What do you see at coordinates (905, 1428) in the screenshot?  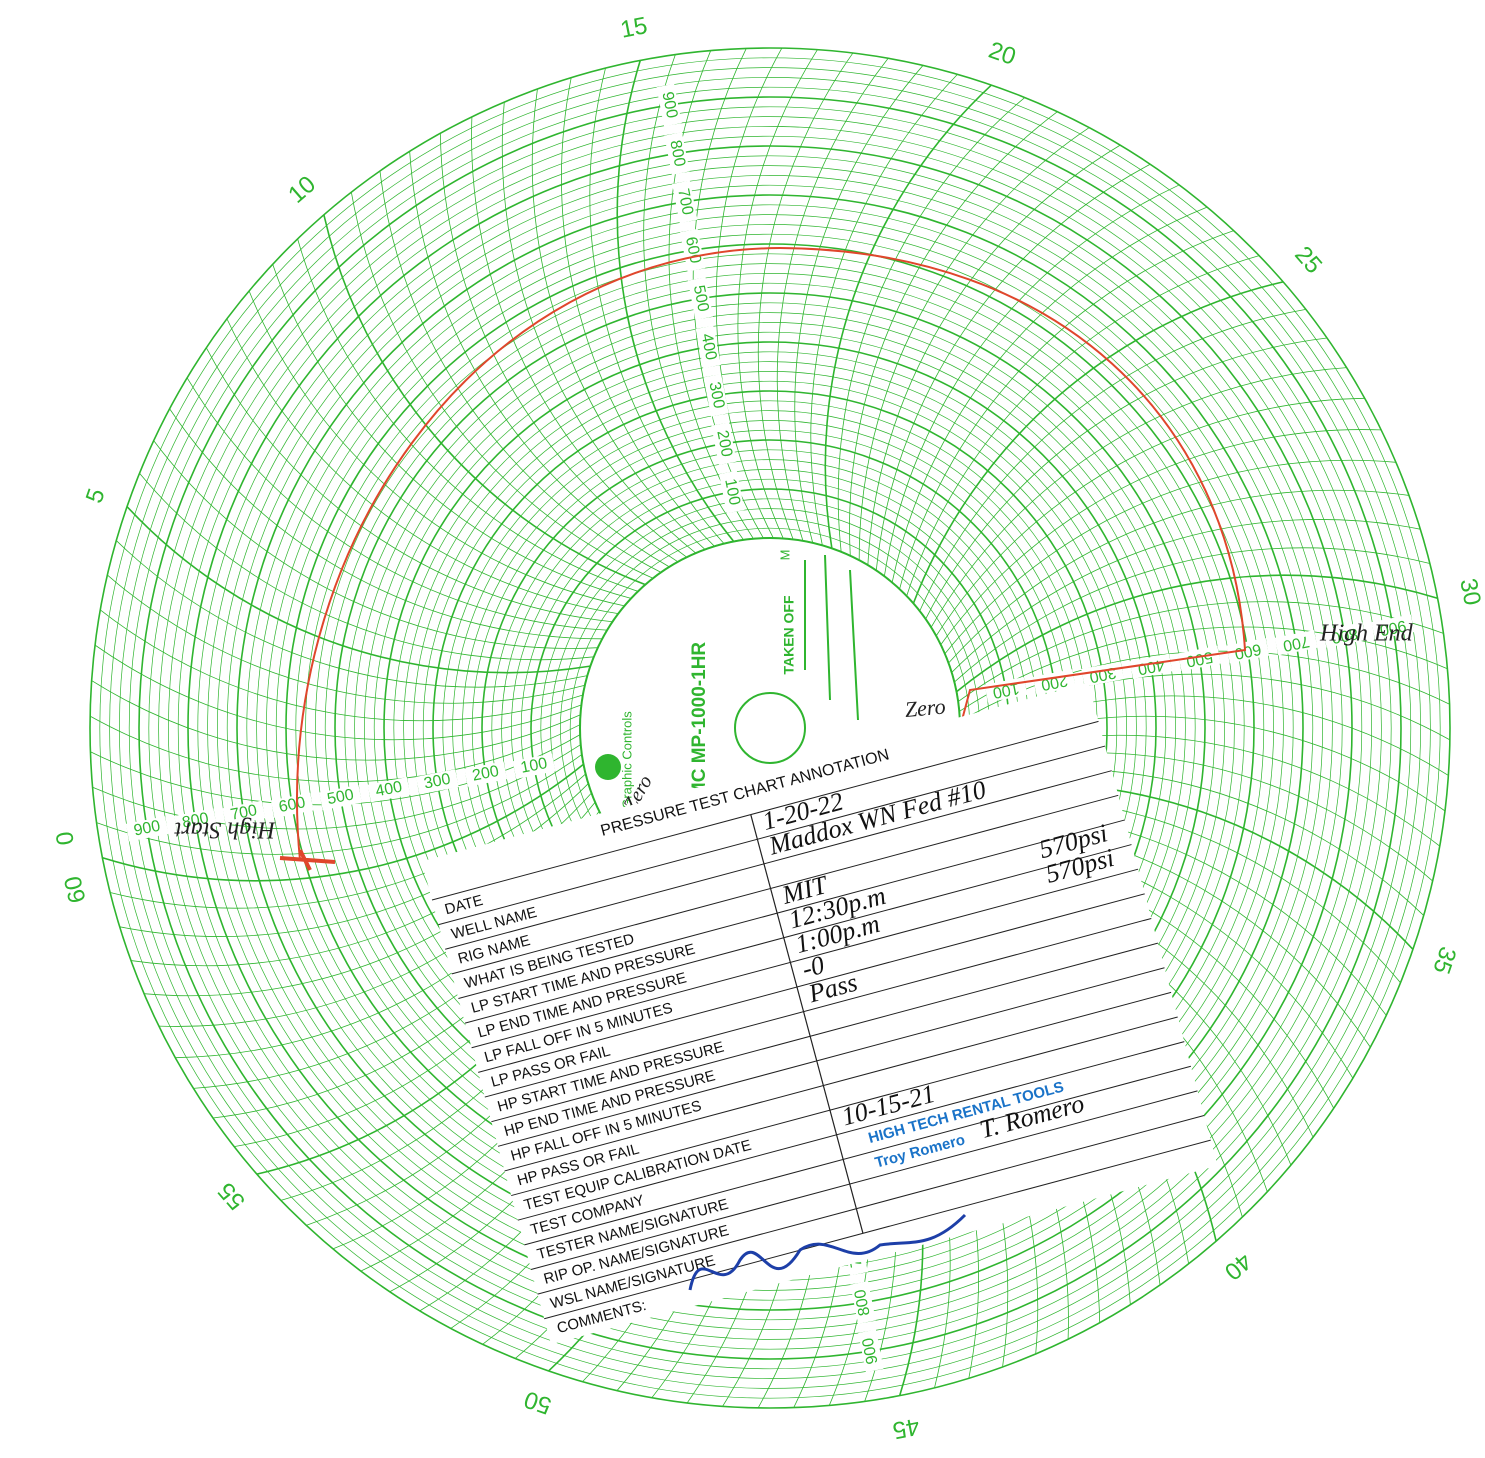 I see `minute-label: 45` at bounding box center [905, 1428].